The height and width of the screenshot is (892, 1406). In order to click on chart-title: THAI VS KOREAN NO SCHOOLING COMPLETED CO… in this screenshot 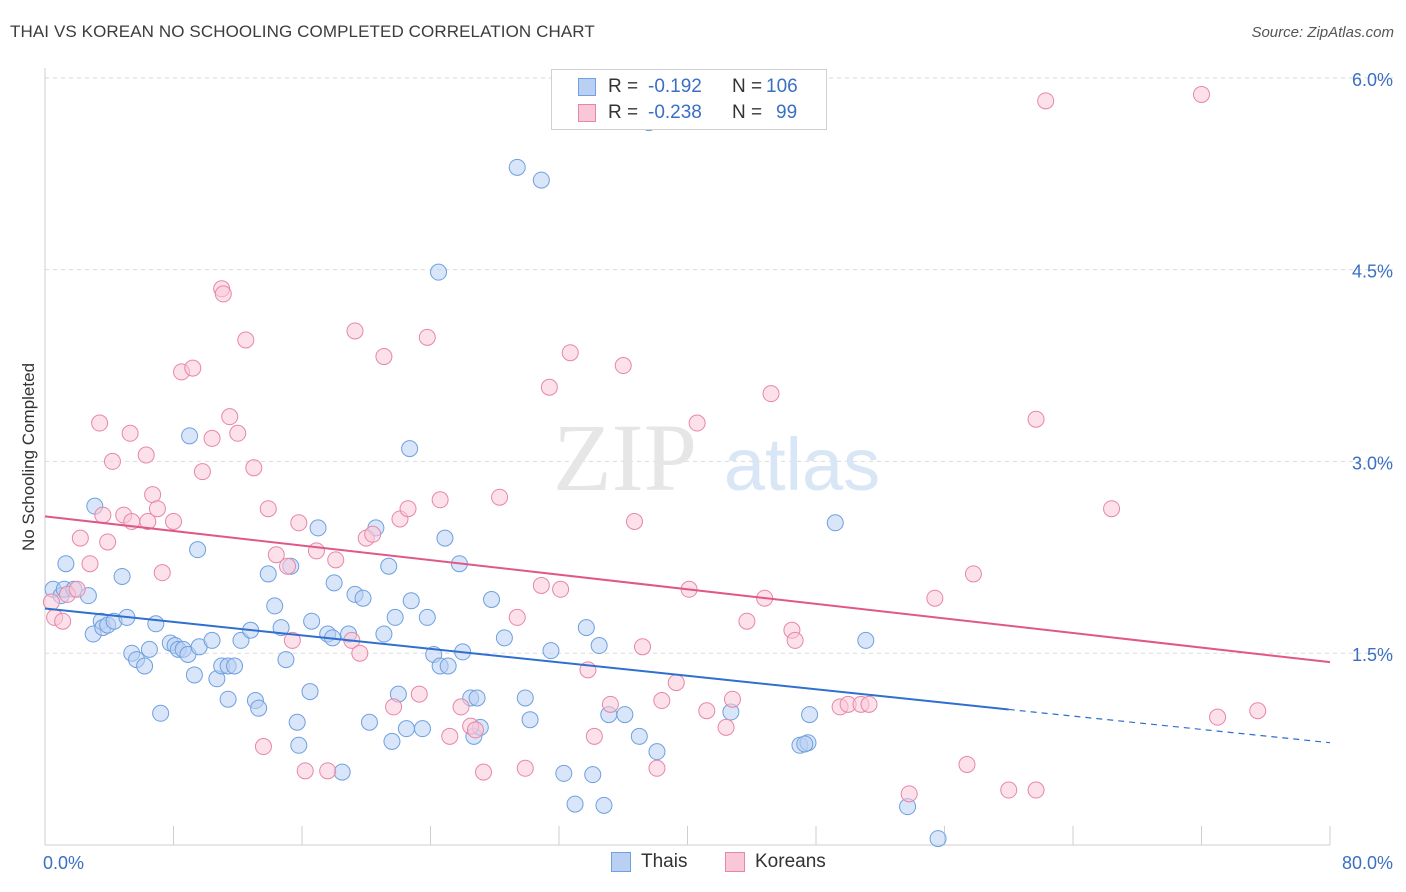, I will do `click(302, 31)`.